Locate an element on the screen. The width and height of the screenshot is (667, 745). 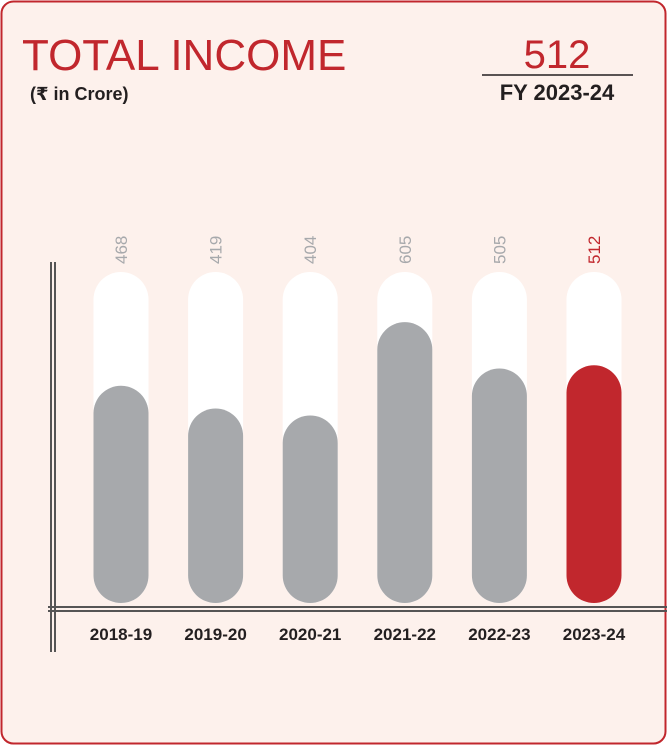
data-label: 605 is located at coordinates (405, 250).